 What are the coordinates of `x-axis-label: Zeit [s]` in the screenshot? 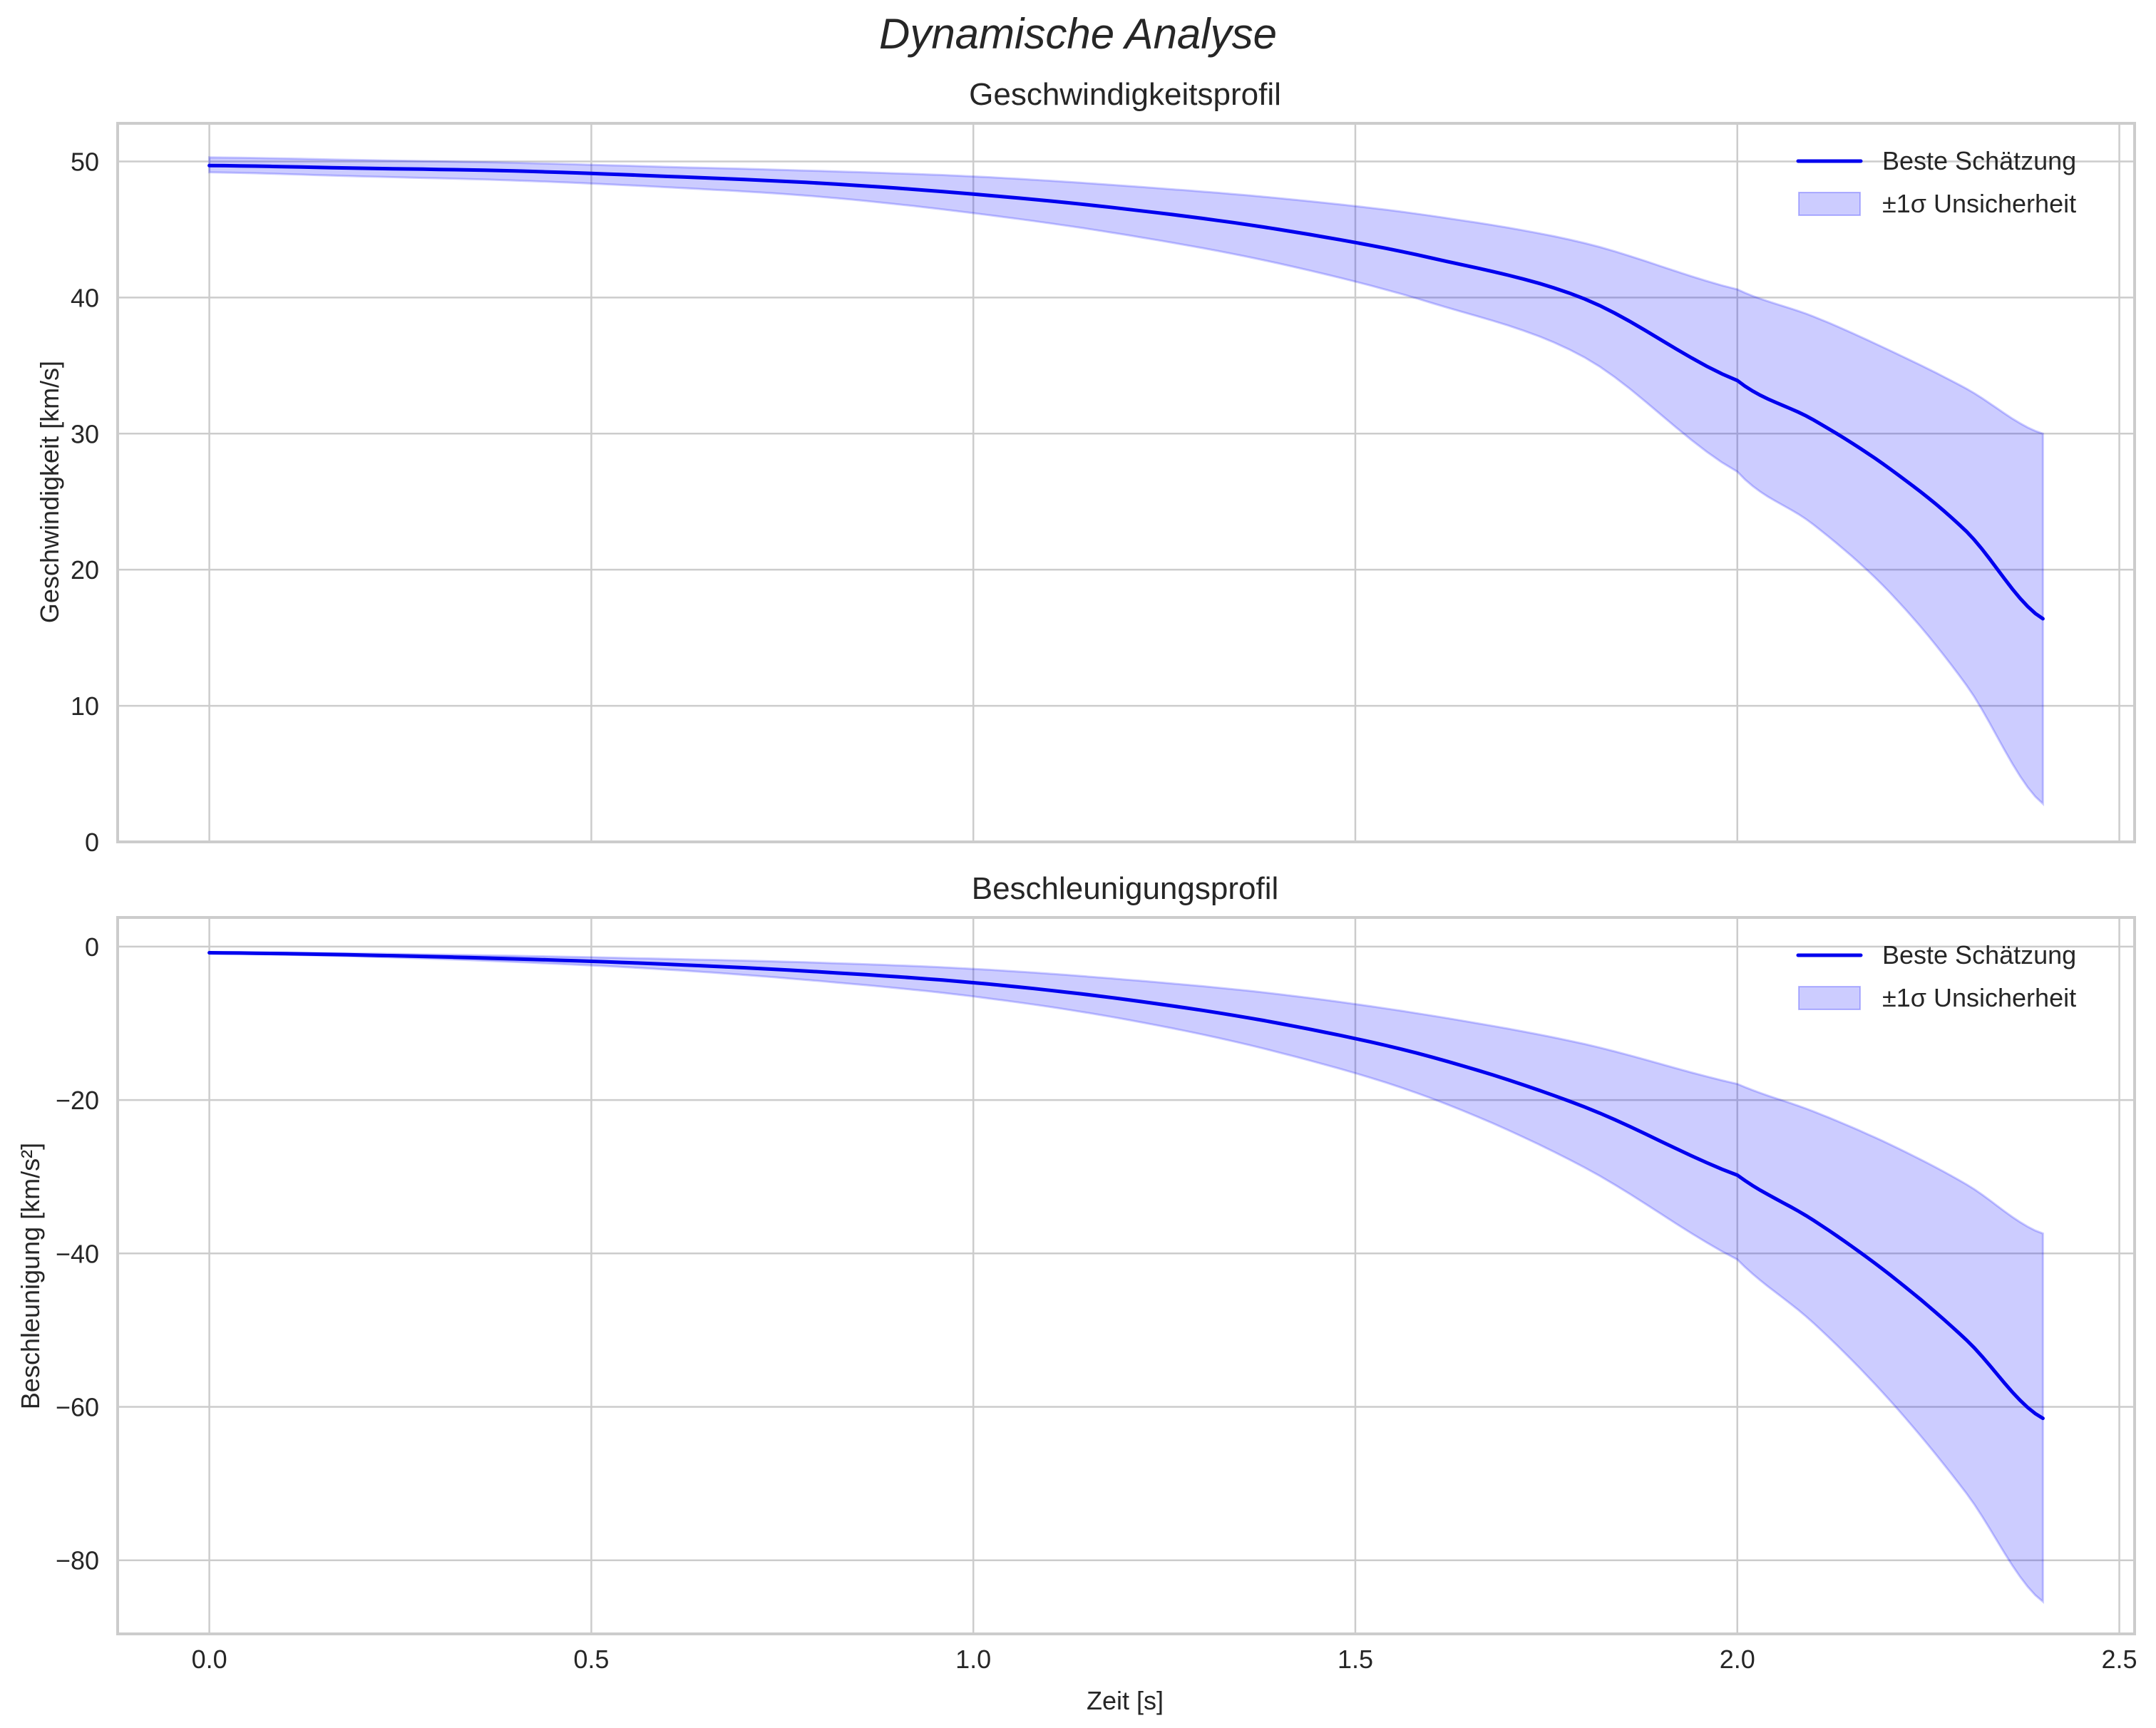 It's located at (1125, 1700).